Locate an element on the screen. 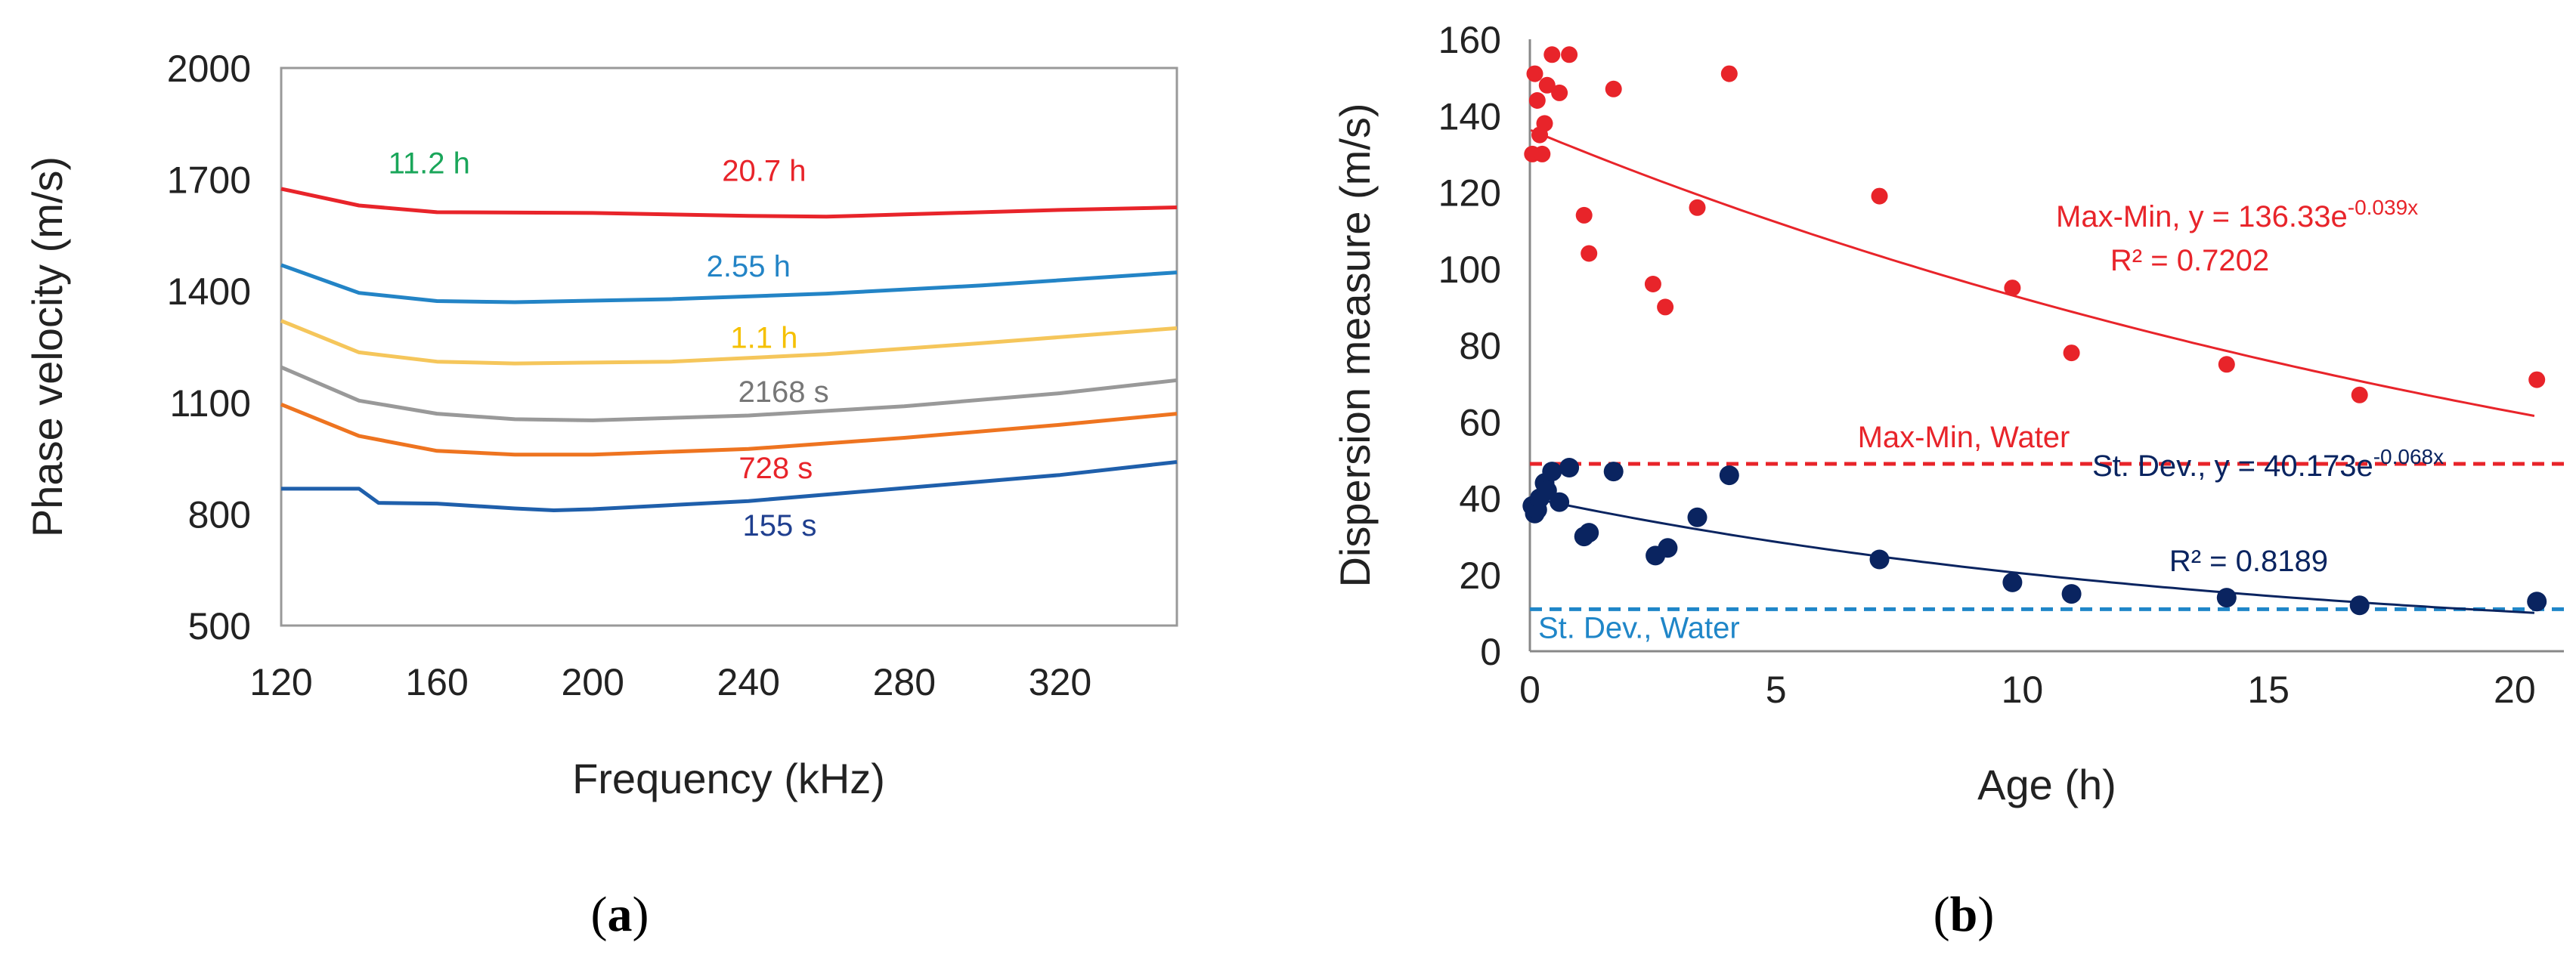 Image resolution: width=2576 pixels, height=964 pixels. panel-label-a: (a) is located at coordinates (620, 914).